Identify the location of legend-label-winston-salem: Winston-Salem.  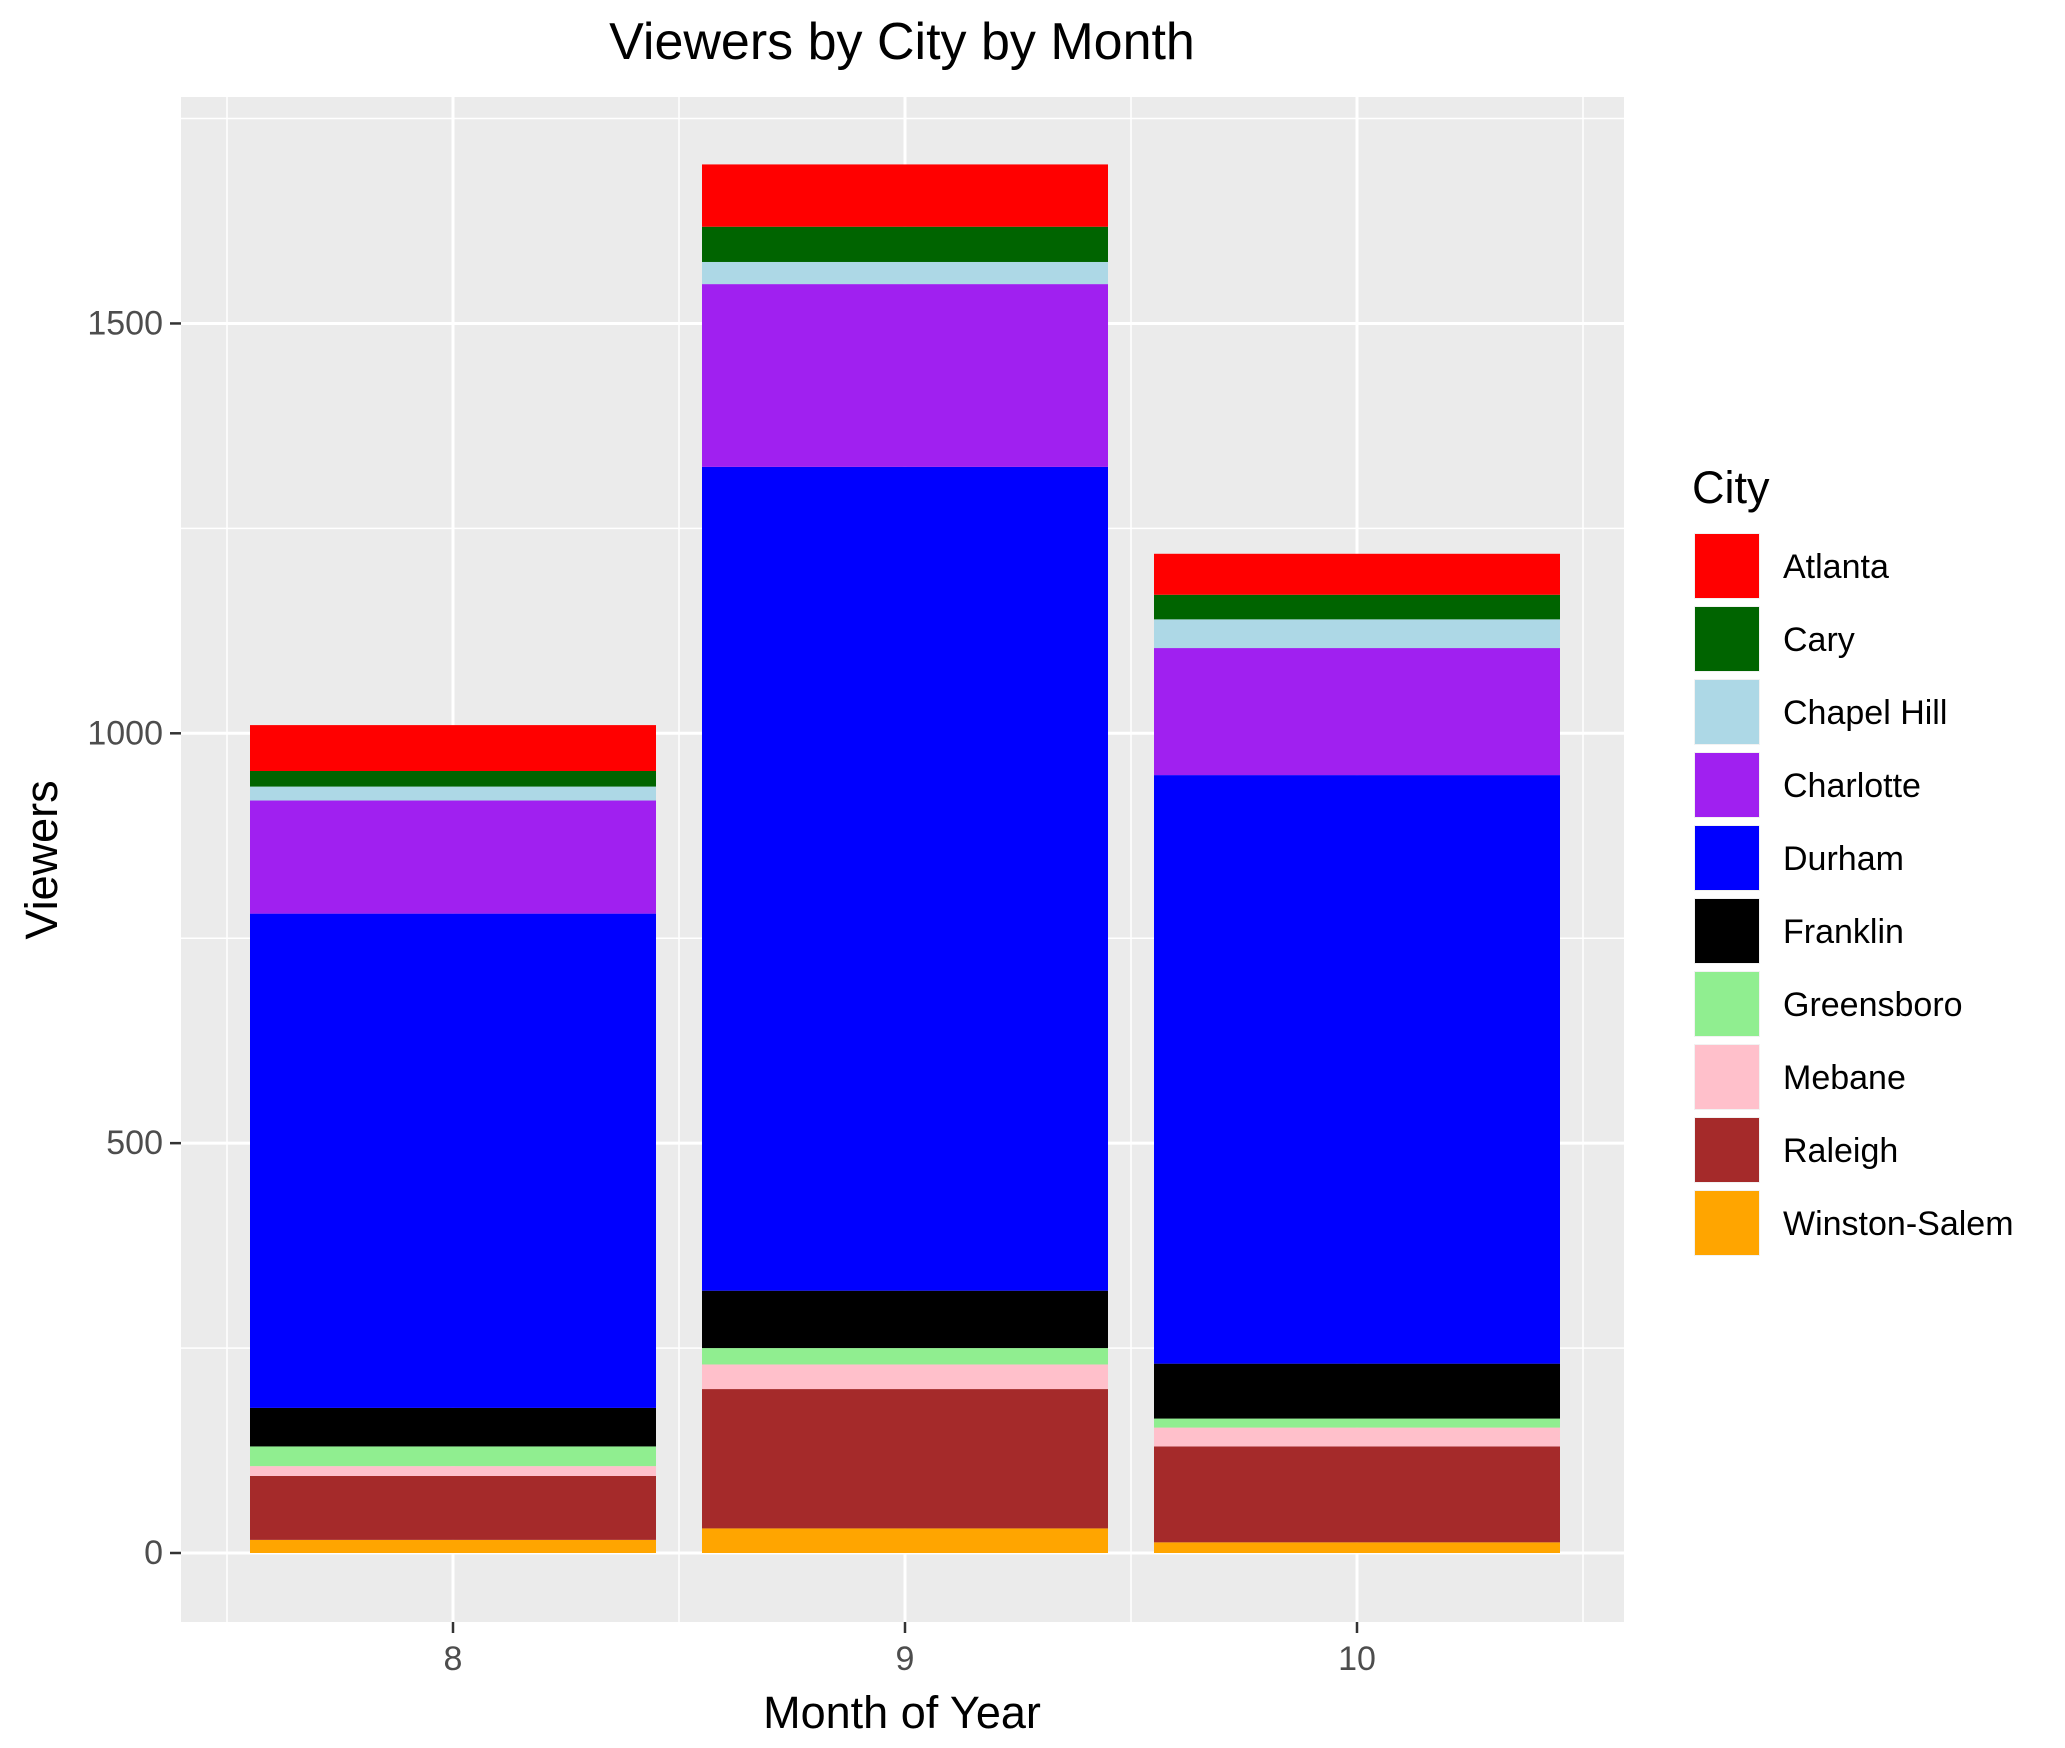
(1898, 1224).